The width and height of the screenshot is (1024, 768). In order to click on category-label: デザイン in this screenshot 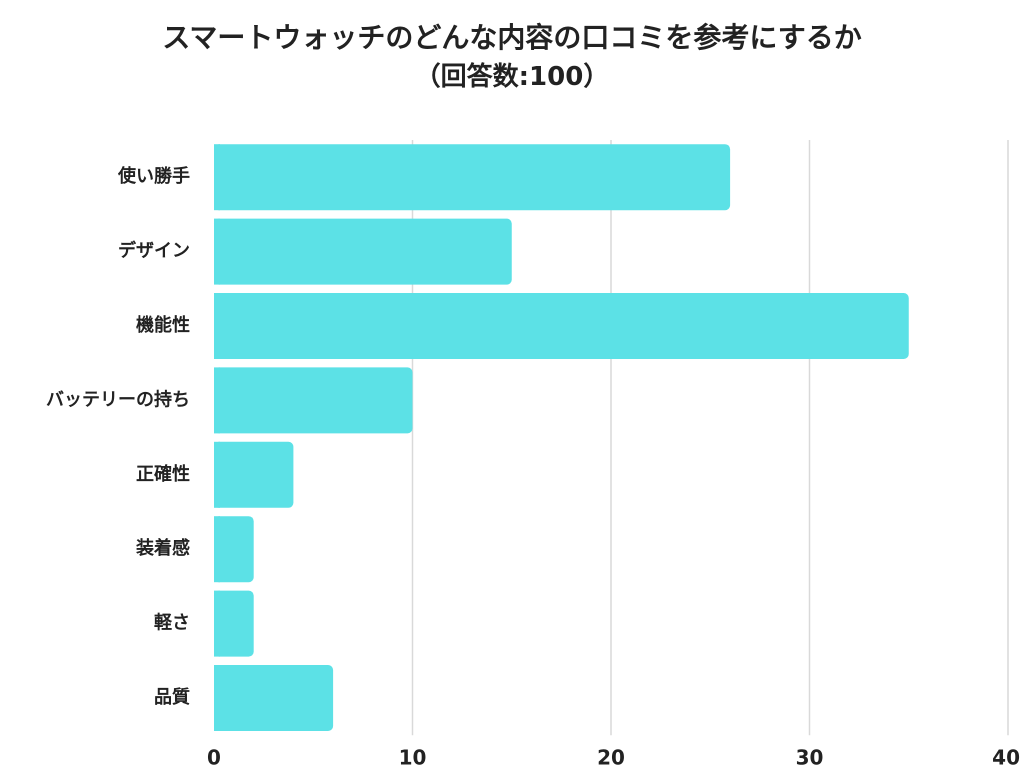, I will do `click(154, 251)`.